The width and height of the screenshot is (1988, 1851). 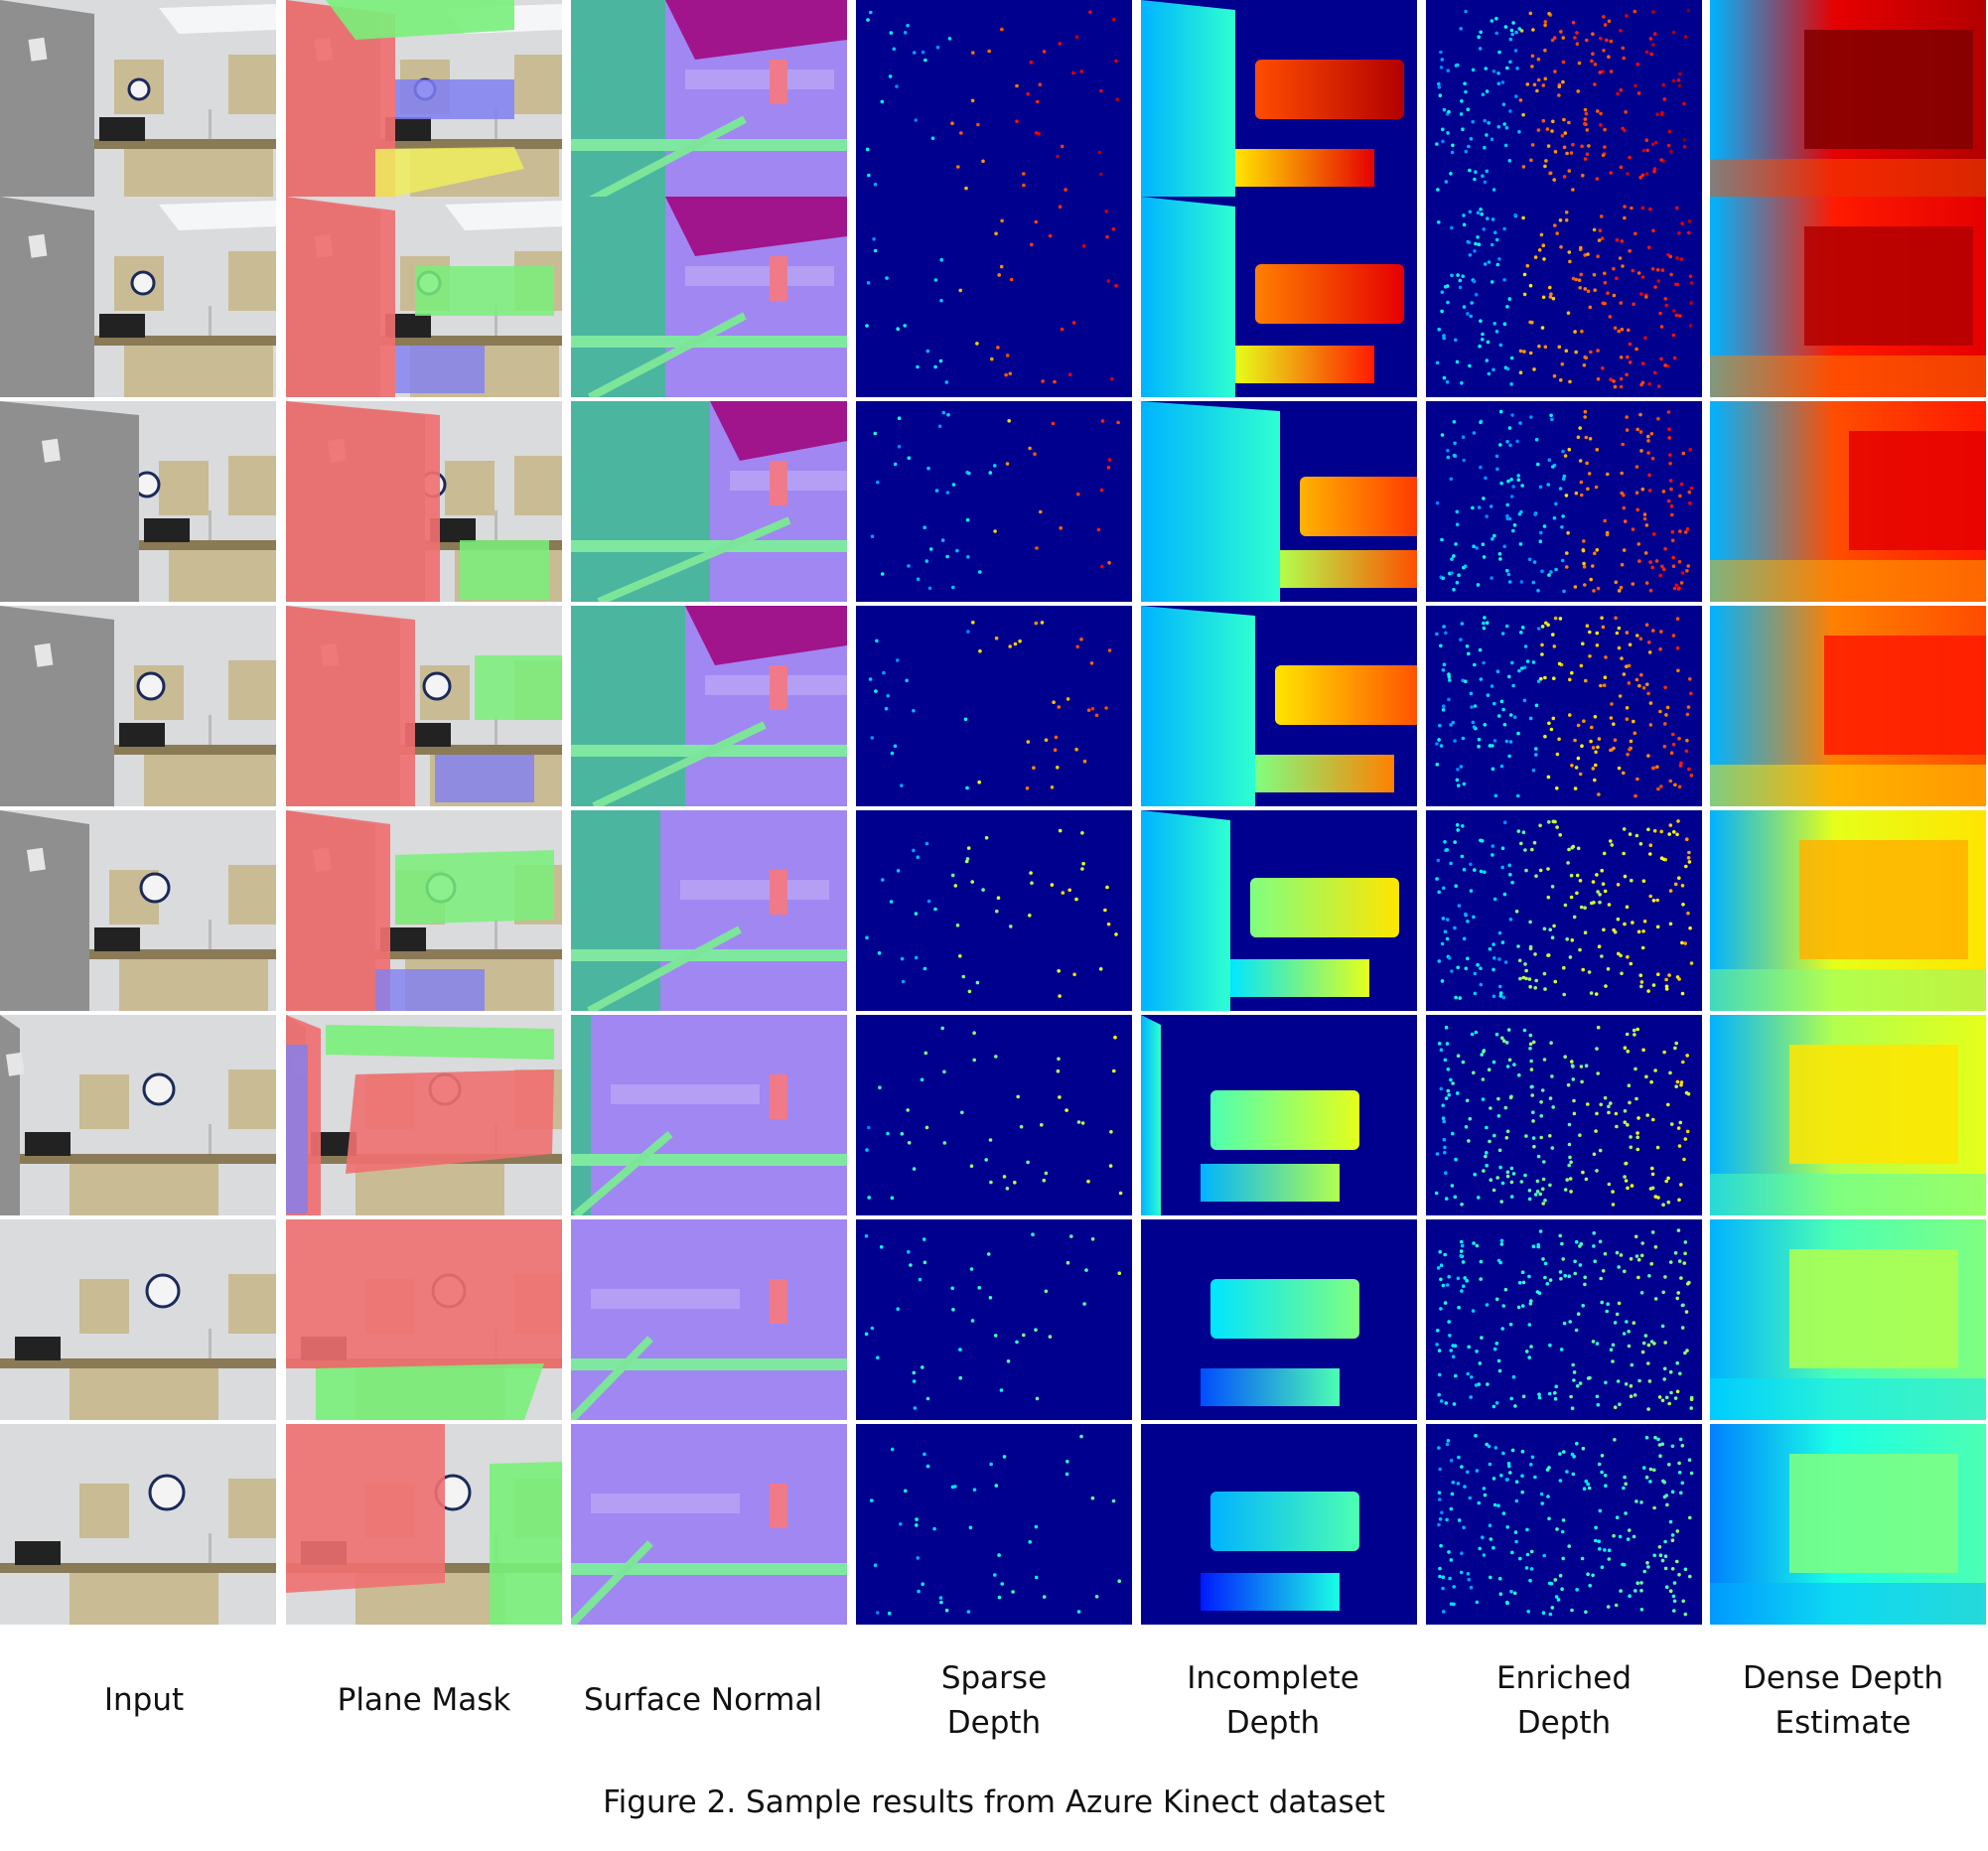 What do you see at coordinates (703, 1700) in the screenshot?
I see `label-surface-normal: Surface Normal` at bounding box center [703, 1700].